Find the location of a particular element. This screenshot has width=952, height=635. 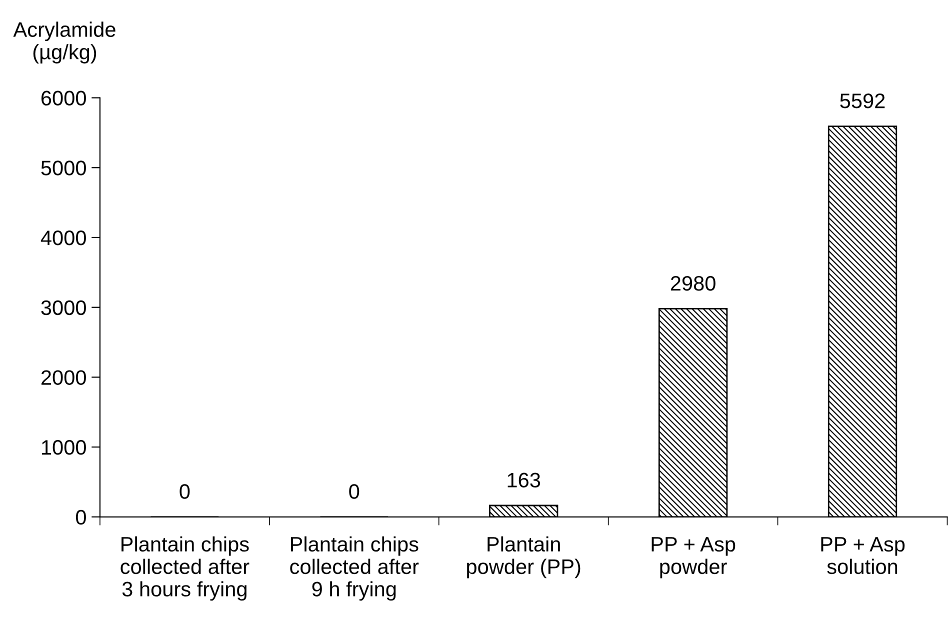

y-tick-label: 0 is located at coordinates (81, 517).